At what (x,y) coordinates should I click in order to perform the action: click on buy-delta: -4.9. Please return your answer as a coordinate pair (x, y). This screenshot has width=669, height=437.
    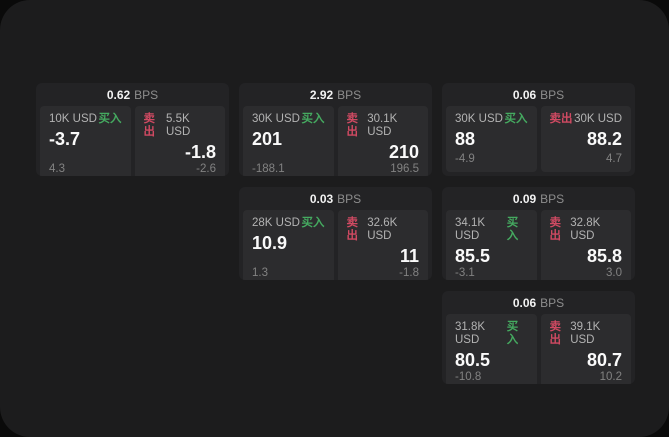
    Looking at the image, I should click on (465, 159).